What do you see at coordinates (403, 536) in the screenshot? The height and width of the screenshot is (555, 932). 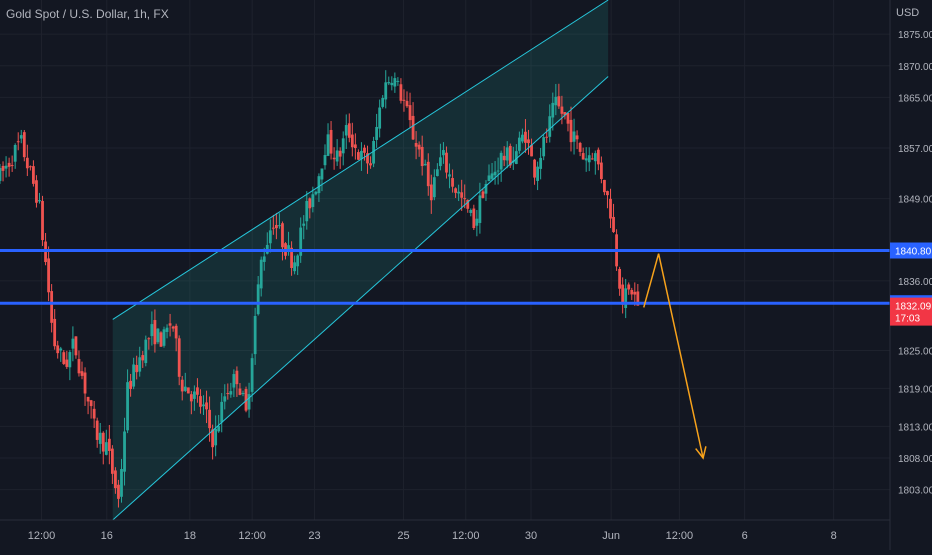 I see `x-tick-label: 25` at bounding box center [403, 536].